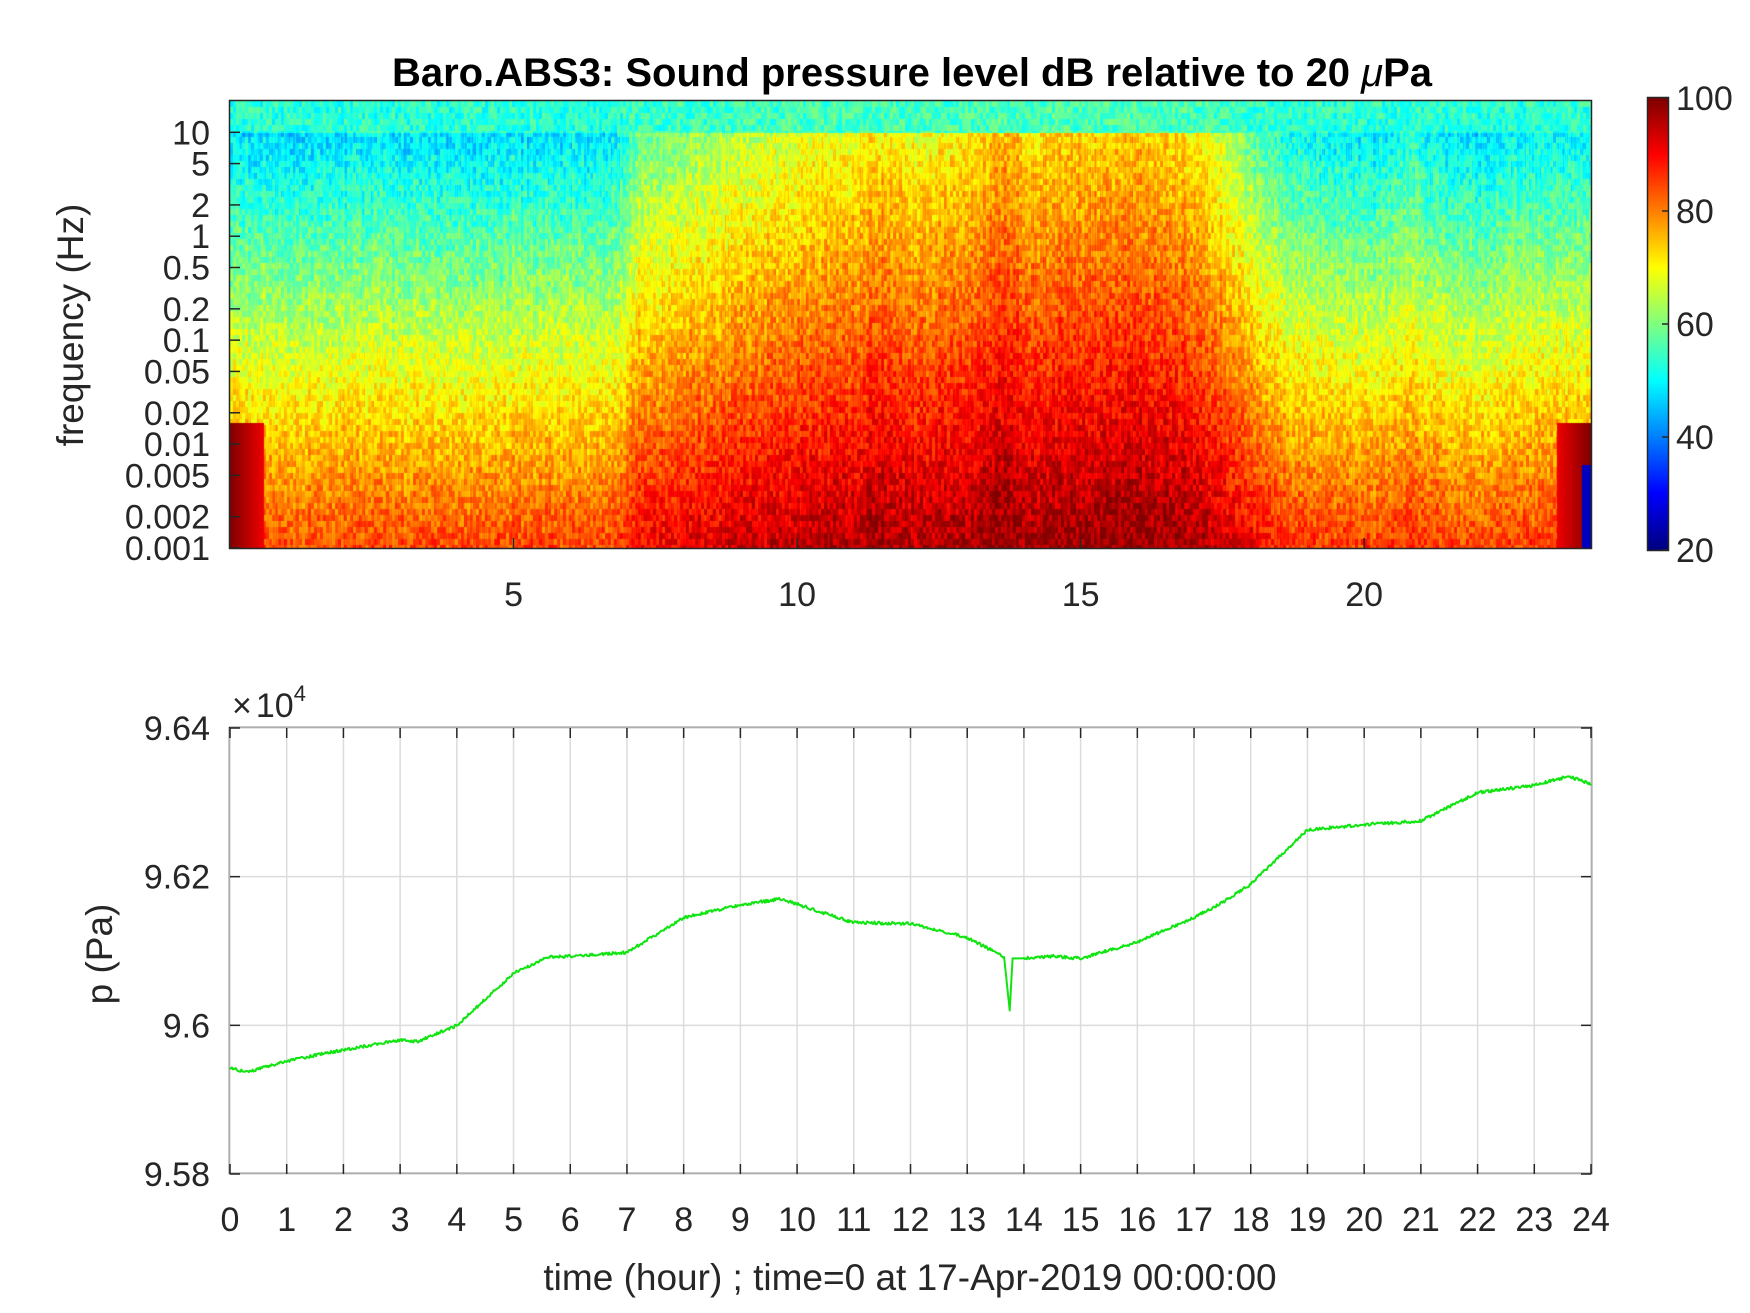 This screenshot has width=1750, height=1313. What do you see at coordinates (177, 372) in the screenshot?
I see `spectrogram-y-tick-label: 0.05` at bounding box center [177, 372].